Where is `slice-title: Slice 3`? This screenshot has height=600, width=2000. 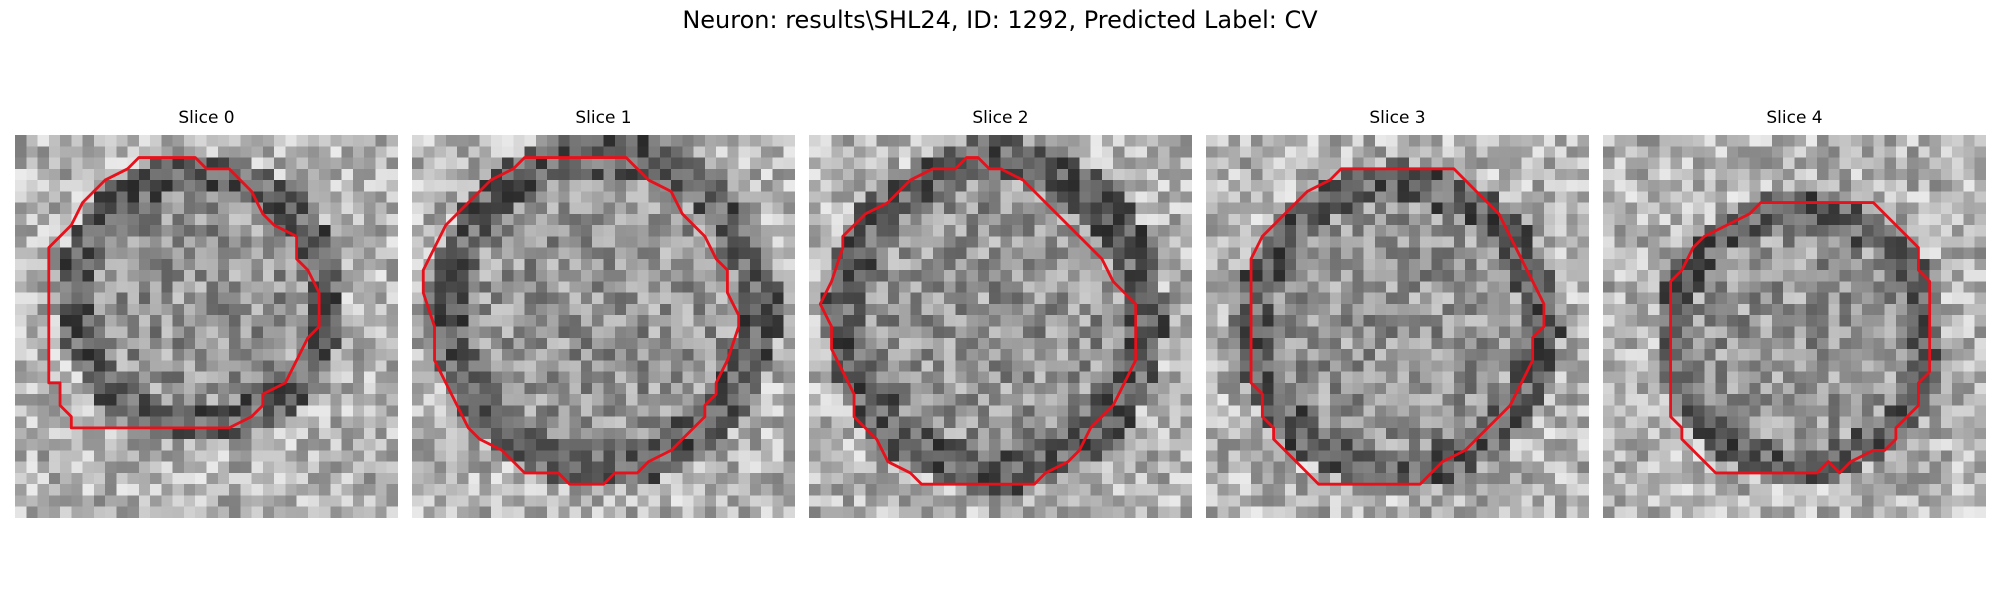 slice-title: Slice 3 is located at coordinates (1397, 118).